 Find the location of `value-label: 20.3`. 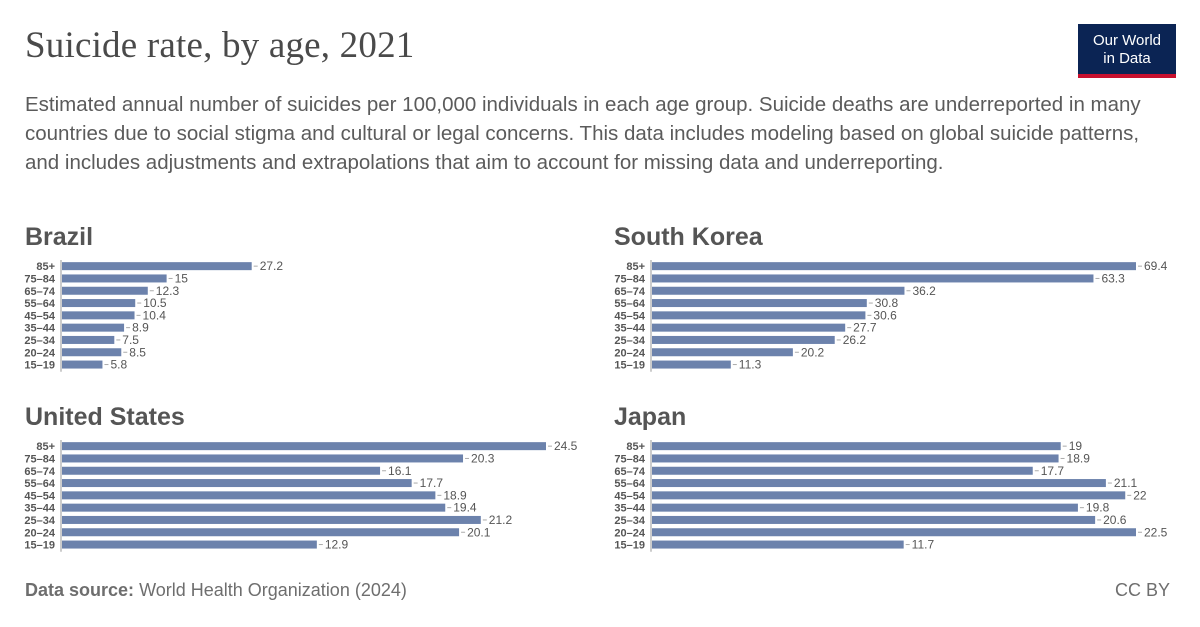

value-label: 20.3 is located at coordinates (483, 458).